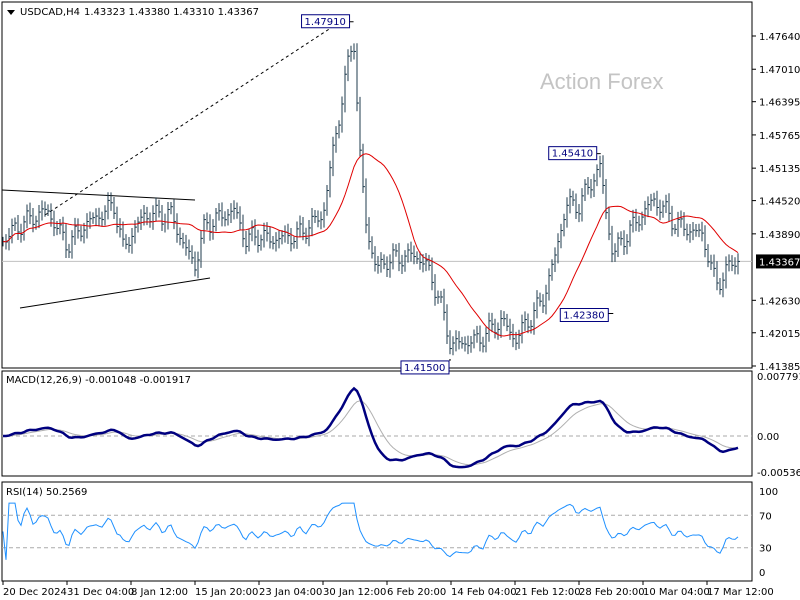  What do you see at coordinates (768, 492) in the screenshot?
I see `rsi-axis-label: 100` at bounding box center [768, 492].